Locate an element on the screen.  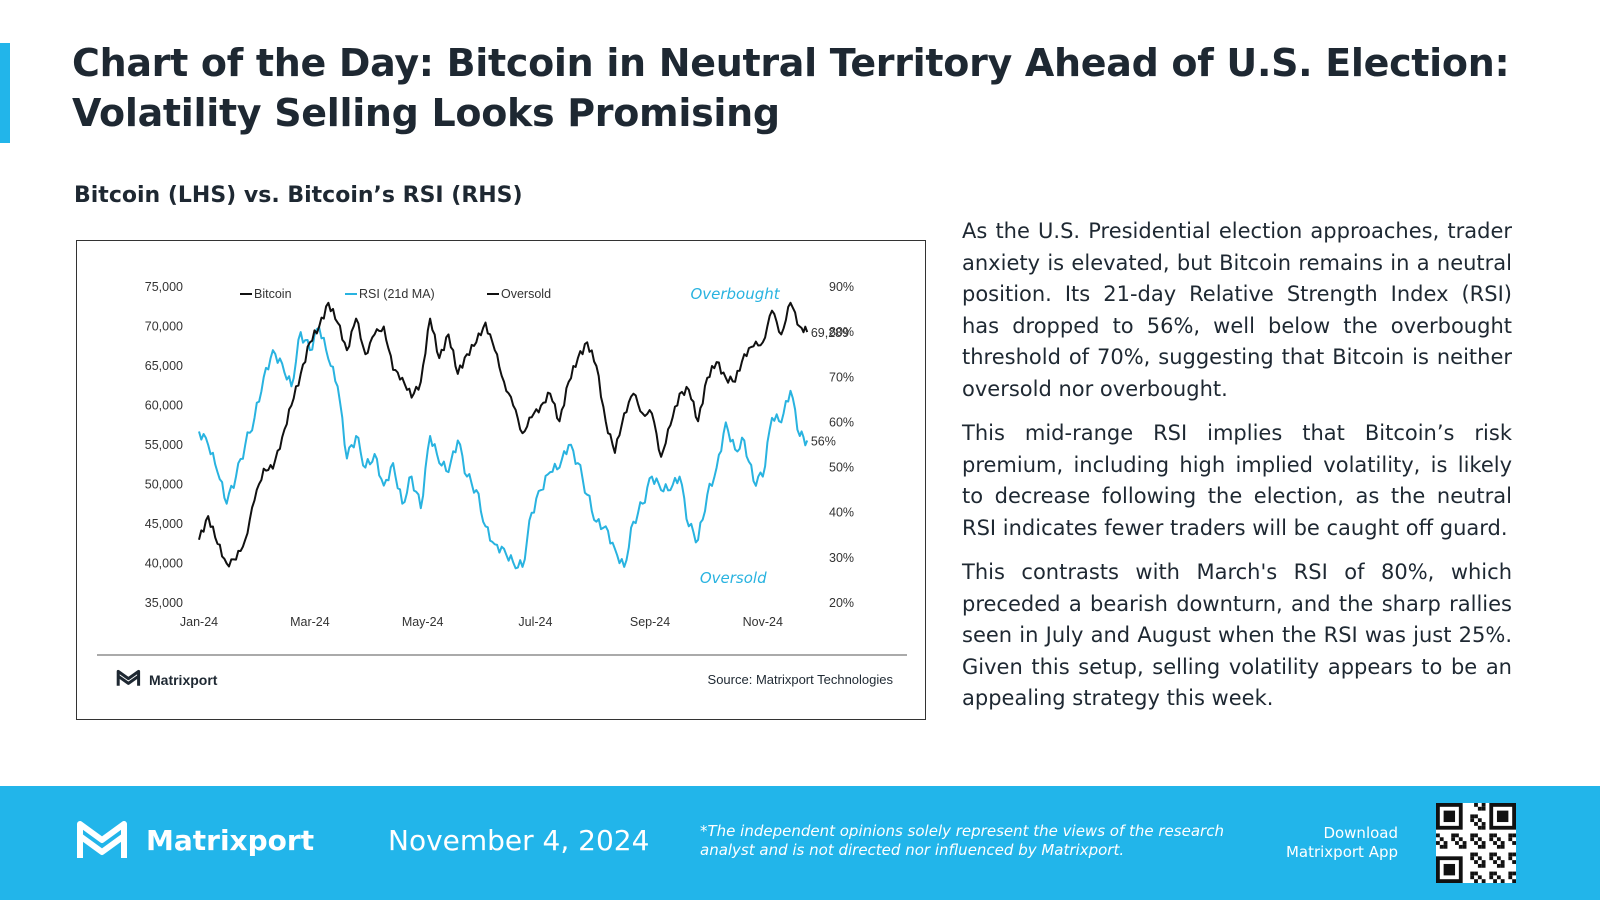
footer-logo: Matrixport is located at coordinates (195, 840).